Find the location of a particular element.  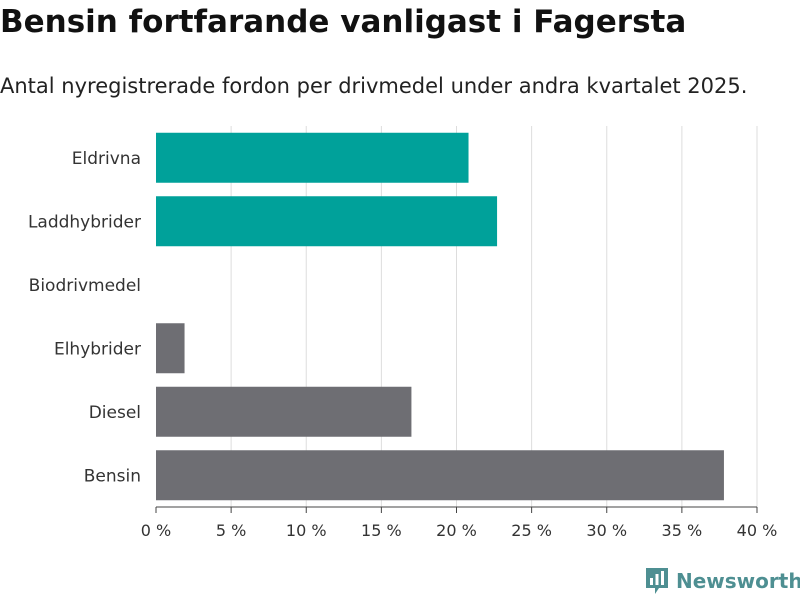

x-axis: 0 % 5 % 10 % 15 % 20 % 25 % 30 % 35 % 40 % is located at coordinates (459, 523).